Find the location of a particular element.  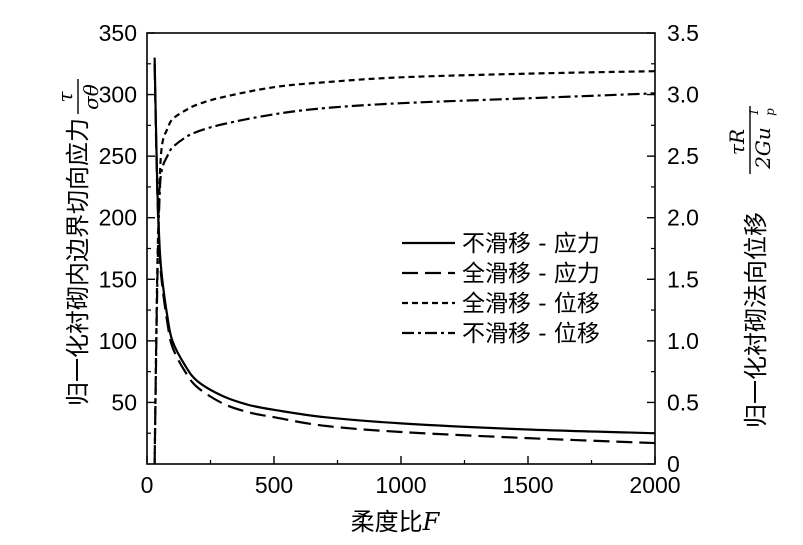

y-axis-label-right: 归一化衬砌法向位移 τR 2Gu 1 p is located at coordinates (751, 267).